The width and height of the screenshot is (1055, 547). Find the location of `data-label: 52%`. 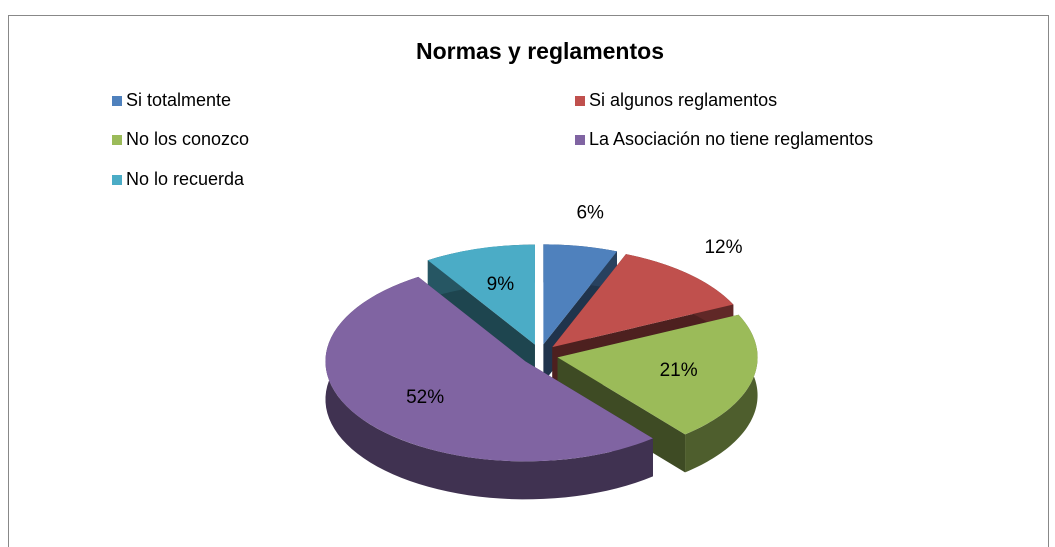

data-label: 52% is located at coordinates (425, 397).